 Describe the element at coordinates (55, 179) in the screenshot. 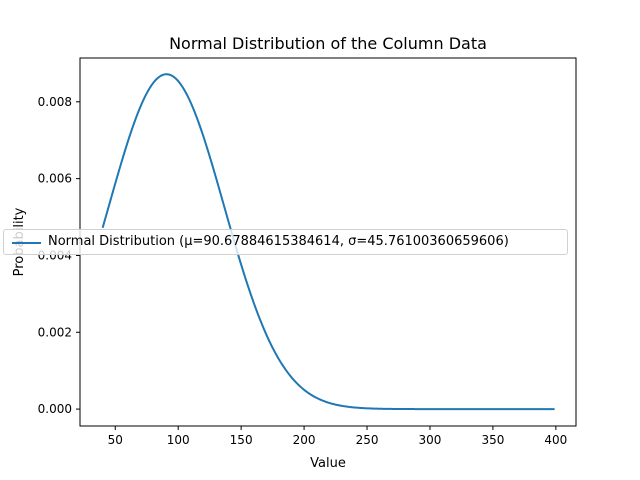

I see `y-tick-label: 0.006` at that location.